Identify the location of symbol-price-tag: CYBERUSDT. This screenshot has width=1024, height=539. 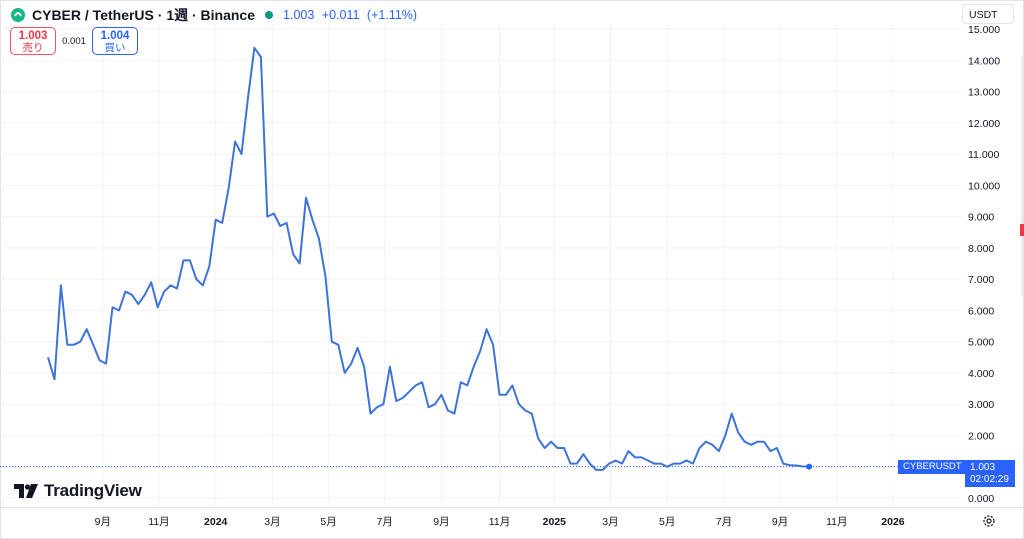
(932, 467).